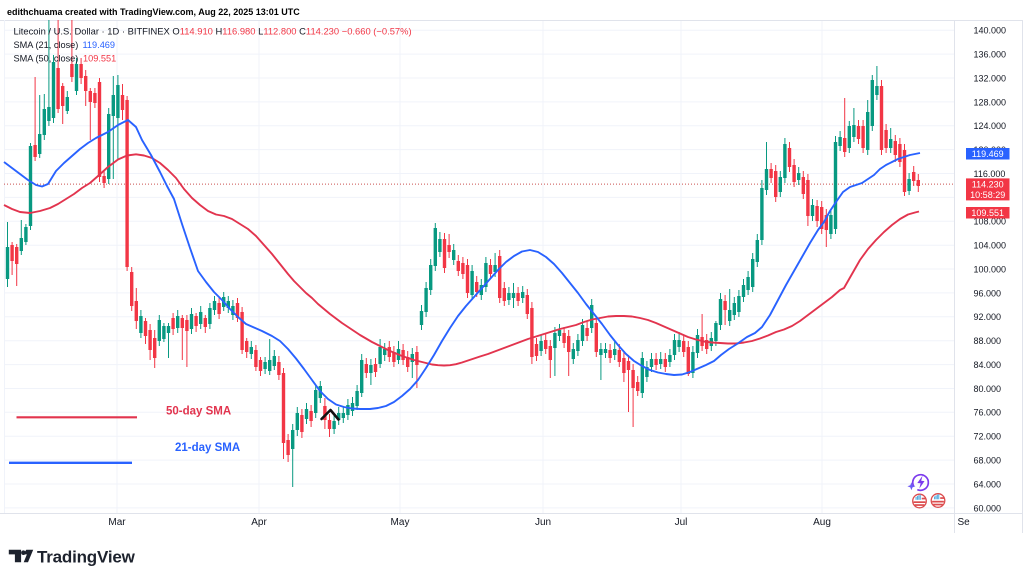  I want to click on svg-text: 104.000, so click(990, 246).